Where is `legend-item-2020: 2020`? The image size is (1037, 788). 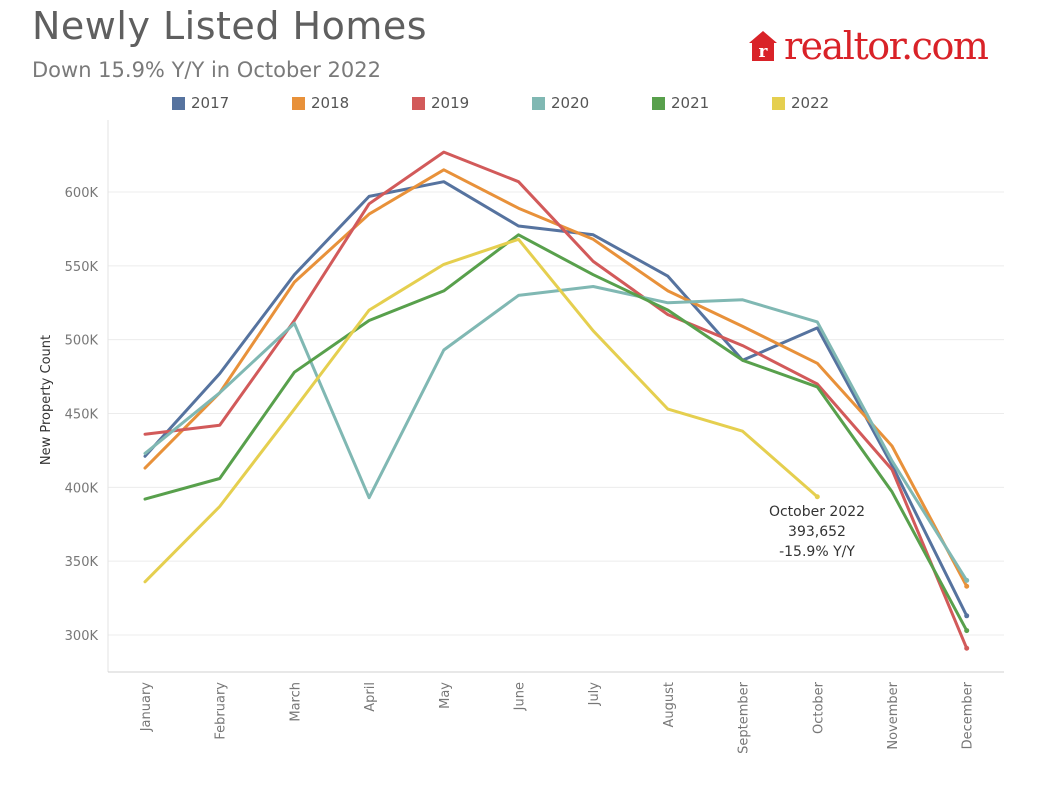
legend-item-2020: 2020 is located at coordinates (560, 103).